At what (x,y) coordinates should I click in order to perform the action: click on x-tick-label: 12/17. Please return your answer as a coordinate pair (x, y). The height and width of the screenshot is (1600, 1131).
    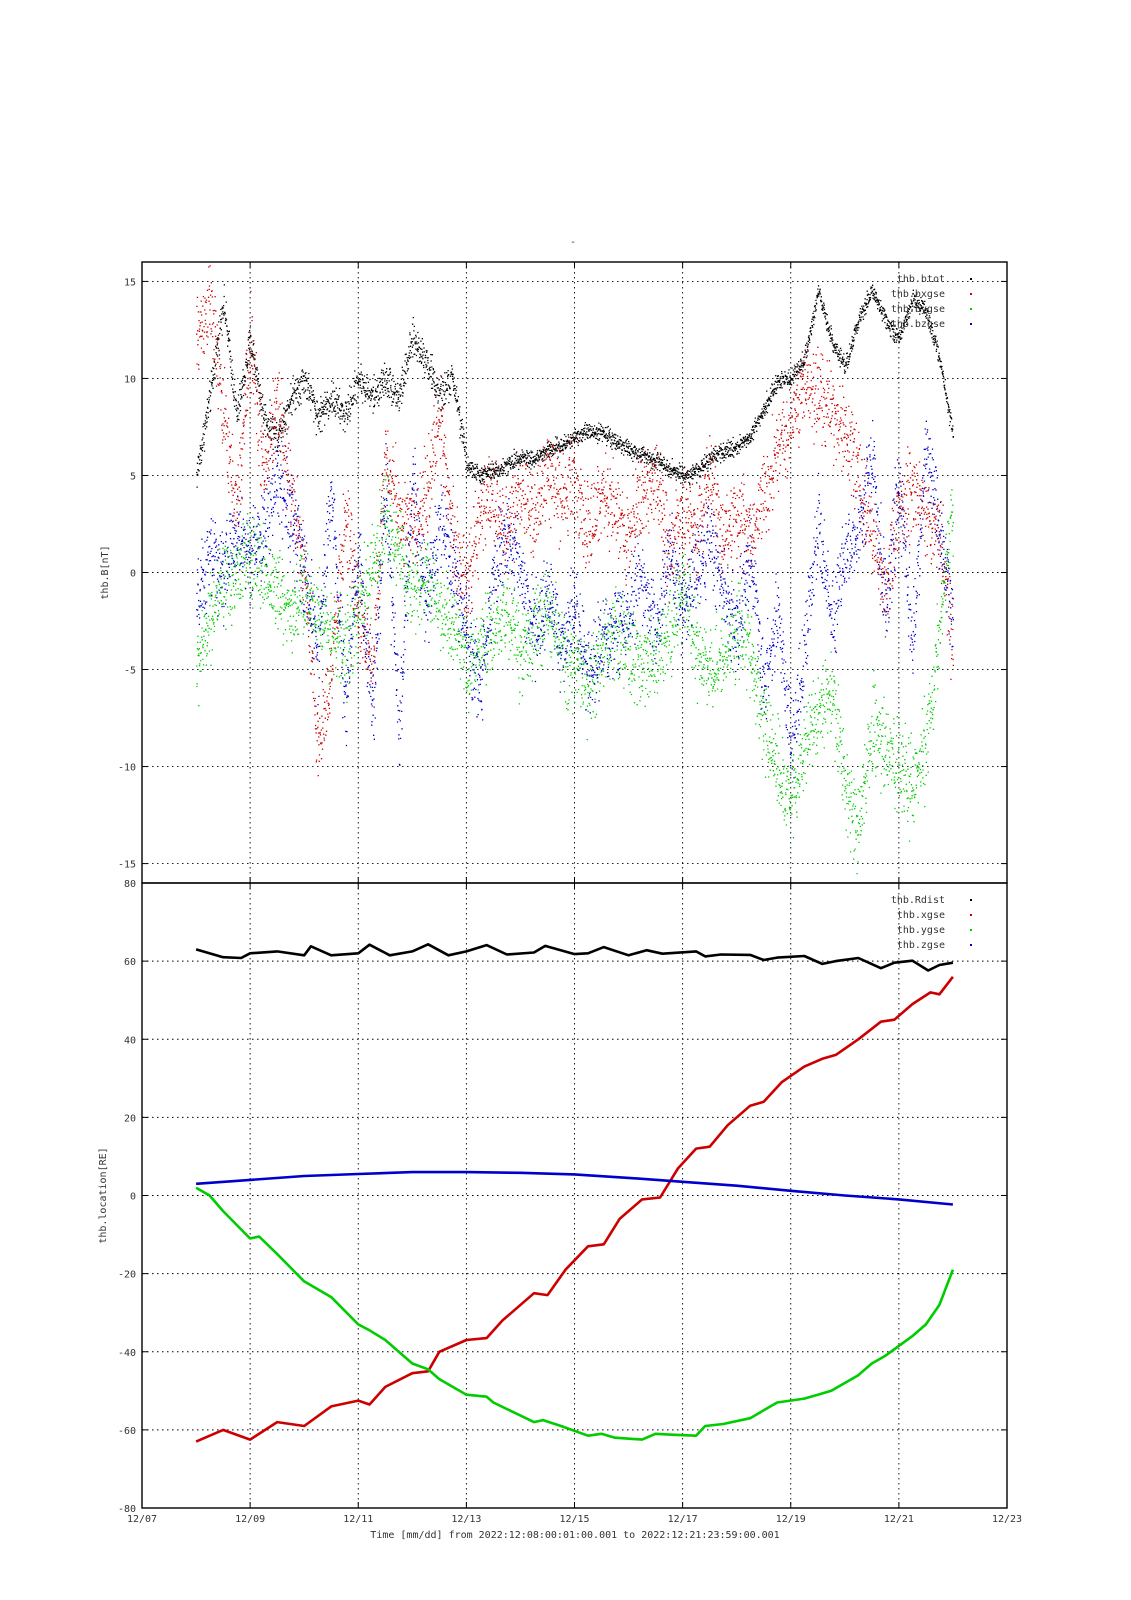
    Looking at the image, I should click on (683, 1519).